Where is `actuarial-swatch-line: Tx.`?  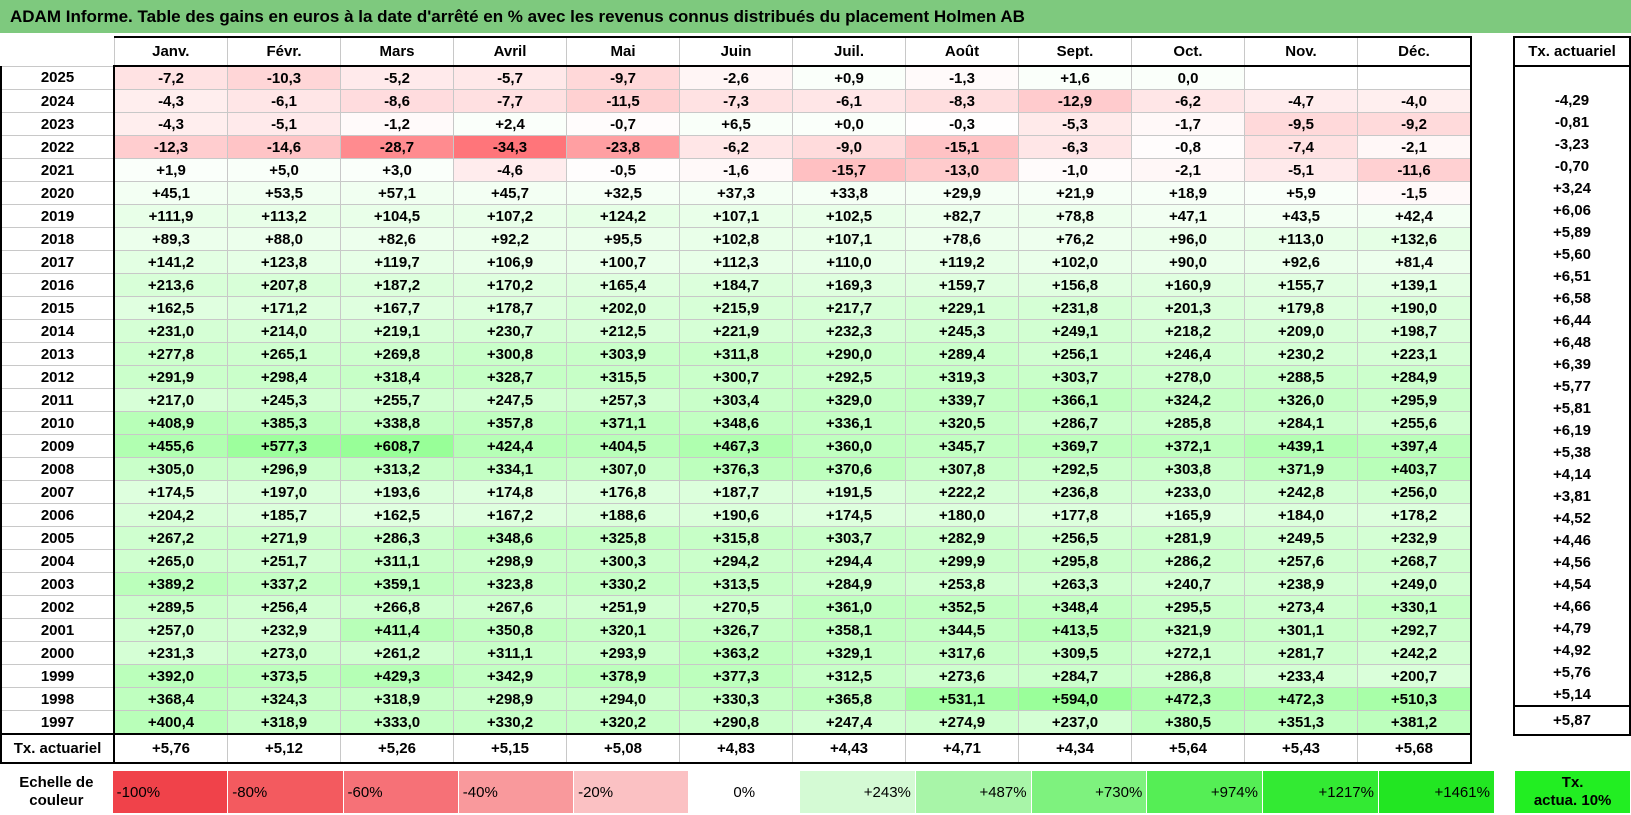
actuarial-swatch-line: Tx. is located at coordinates (1572, 782).